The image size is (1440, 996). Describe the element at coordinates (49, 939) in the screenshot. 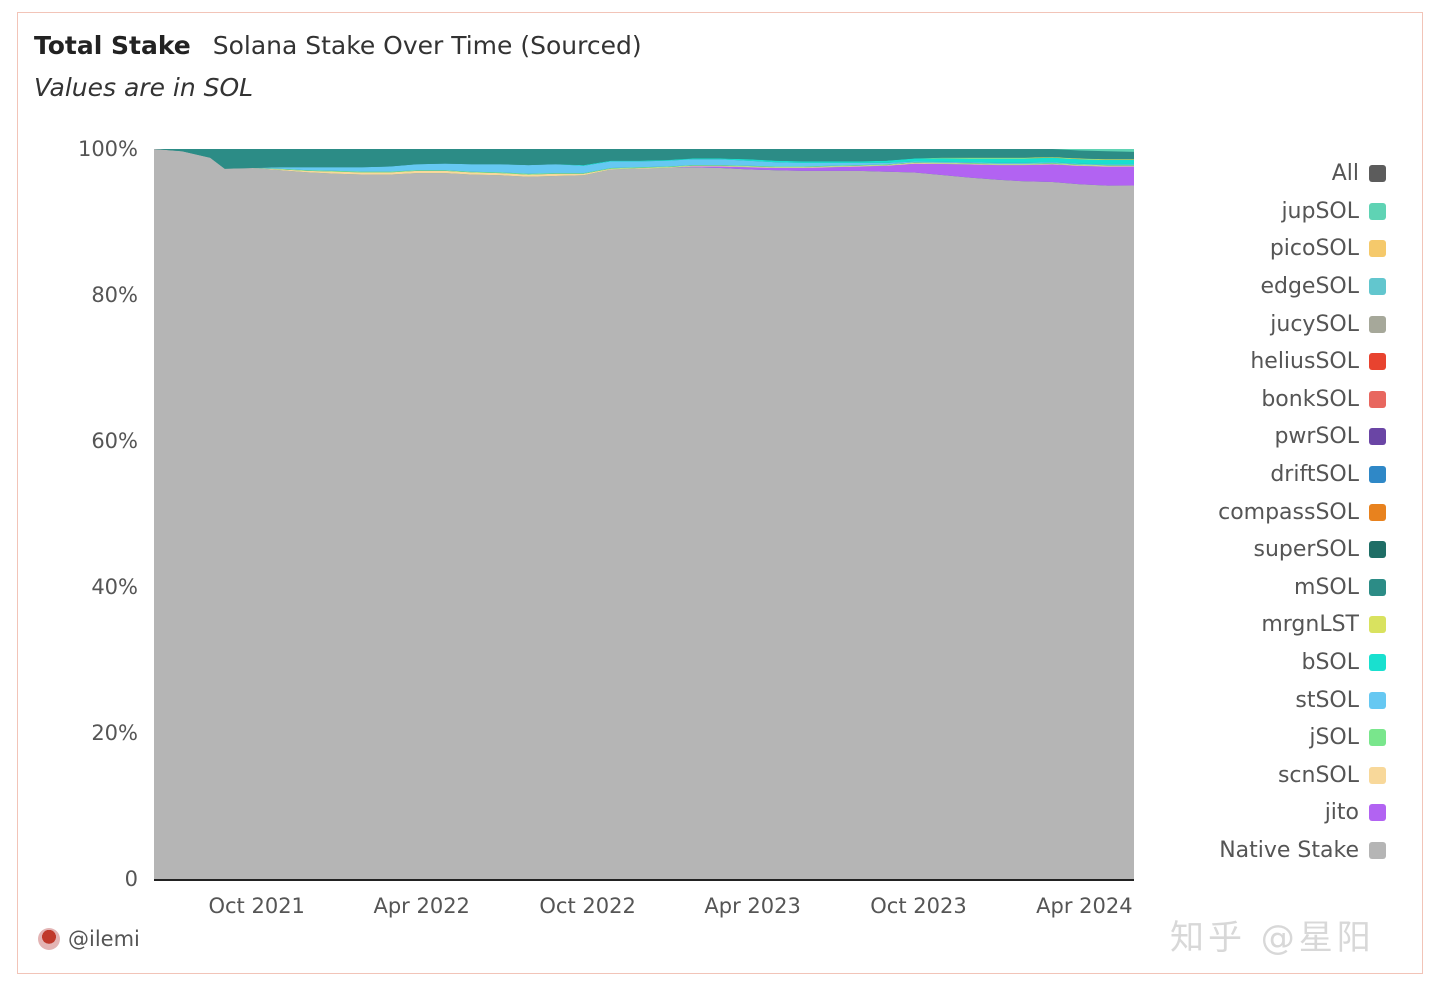

I see `avatar` at that location.